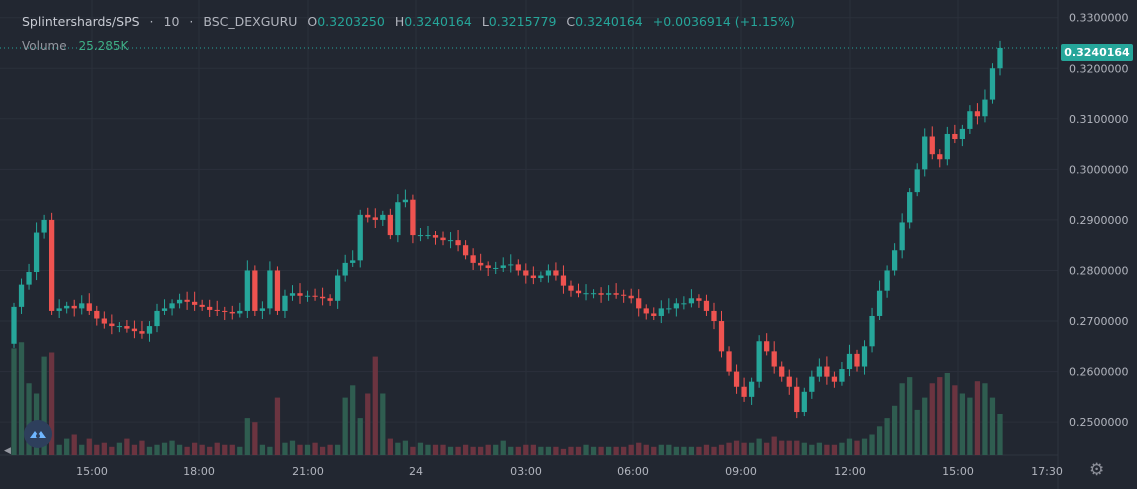 The height and width of the screenshot is (489, 1137). What do you see at coordinates (1097, 470) in the screenshot?
I see `gear-icon: ⚙` at bounding box center [1097, 470].